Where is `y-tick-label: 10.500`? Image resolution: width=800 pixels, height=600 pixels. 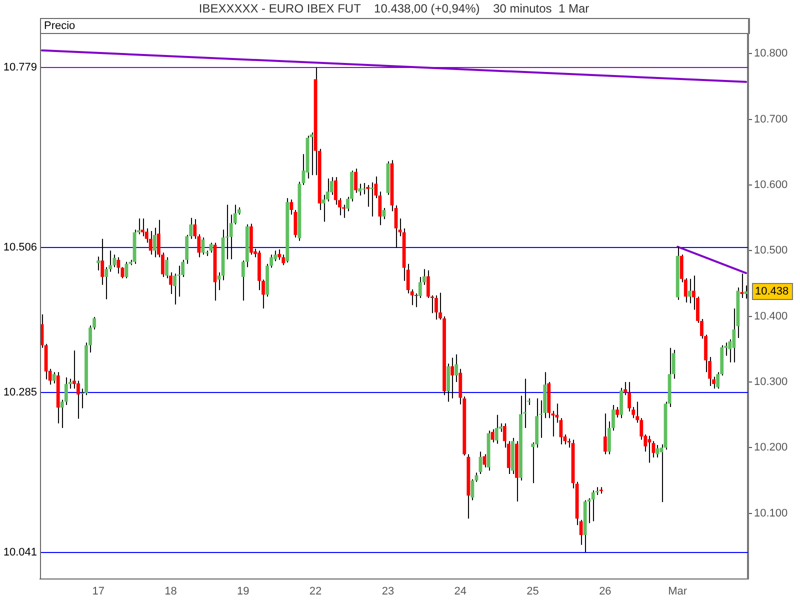 y-tick-label: 10.500 is located at coordinates (771, 250).